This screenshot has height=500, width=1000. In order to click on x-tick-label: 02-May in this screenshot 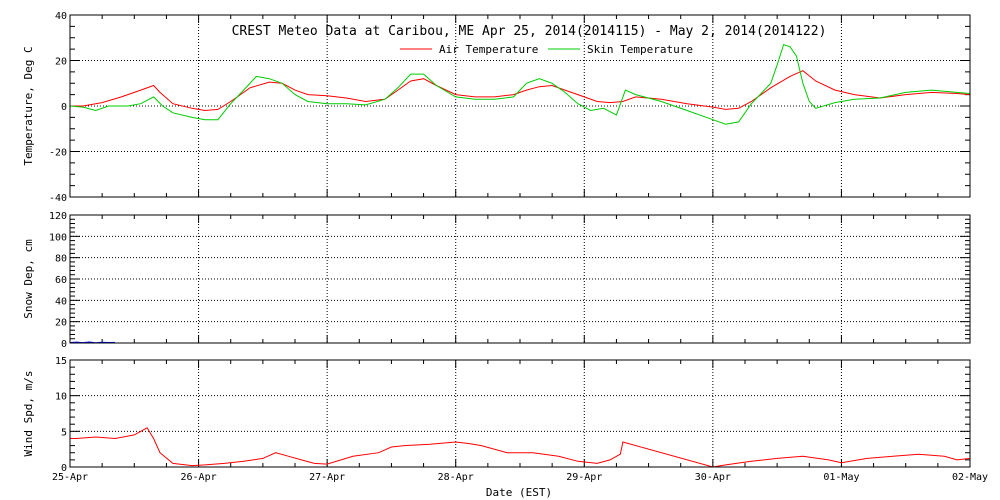, I will do `click(970, 477)`.